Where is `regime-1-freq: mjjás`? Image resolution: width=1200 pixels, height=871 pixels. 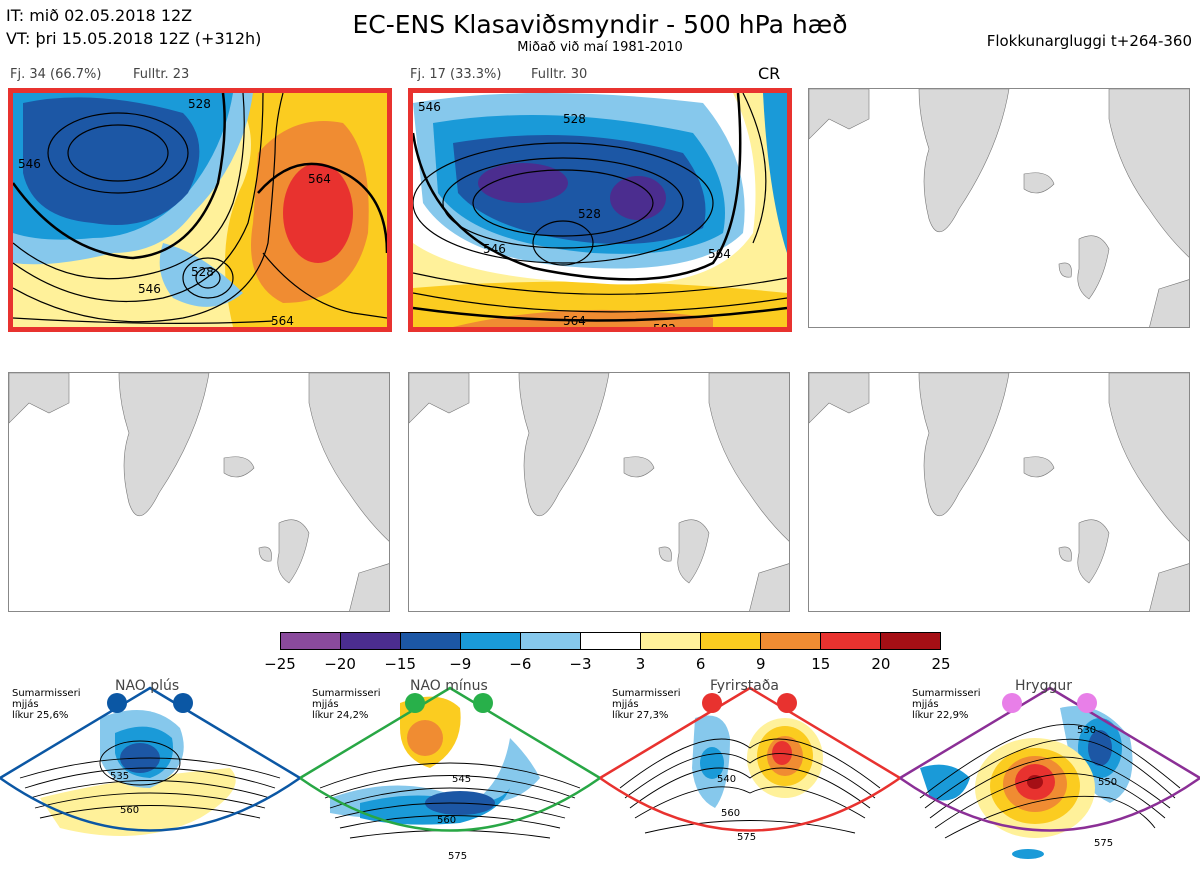
regime-1-freq: mjjás is located at coordinates (25, 704).